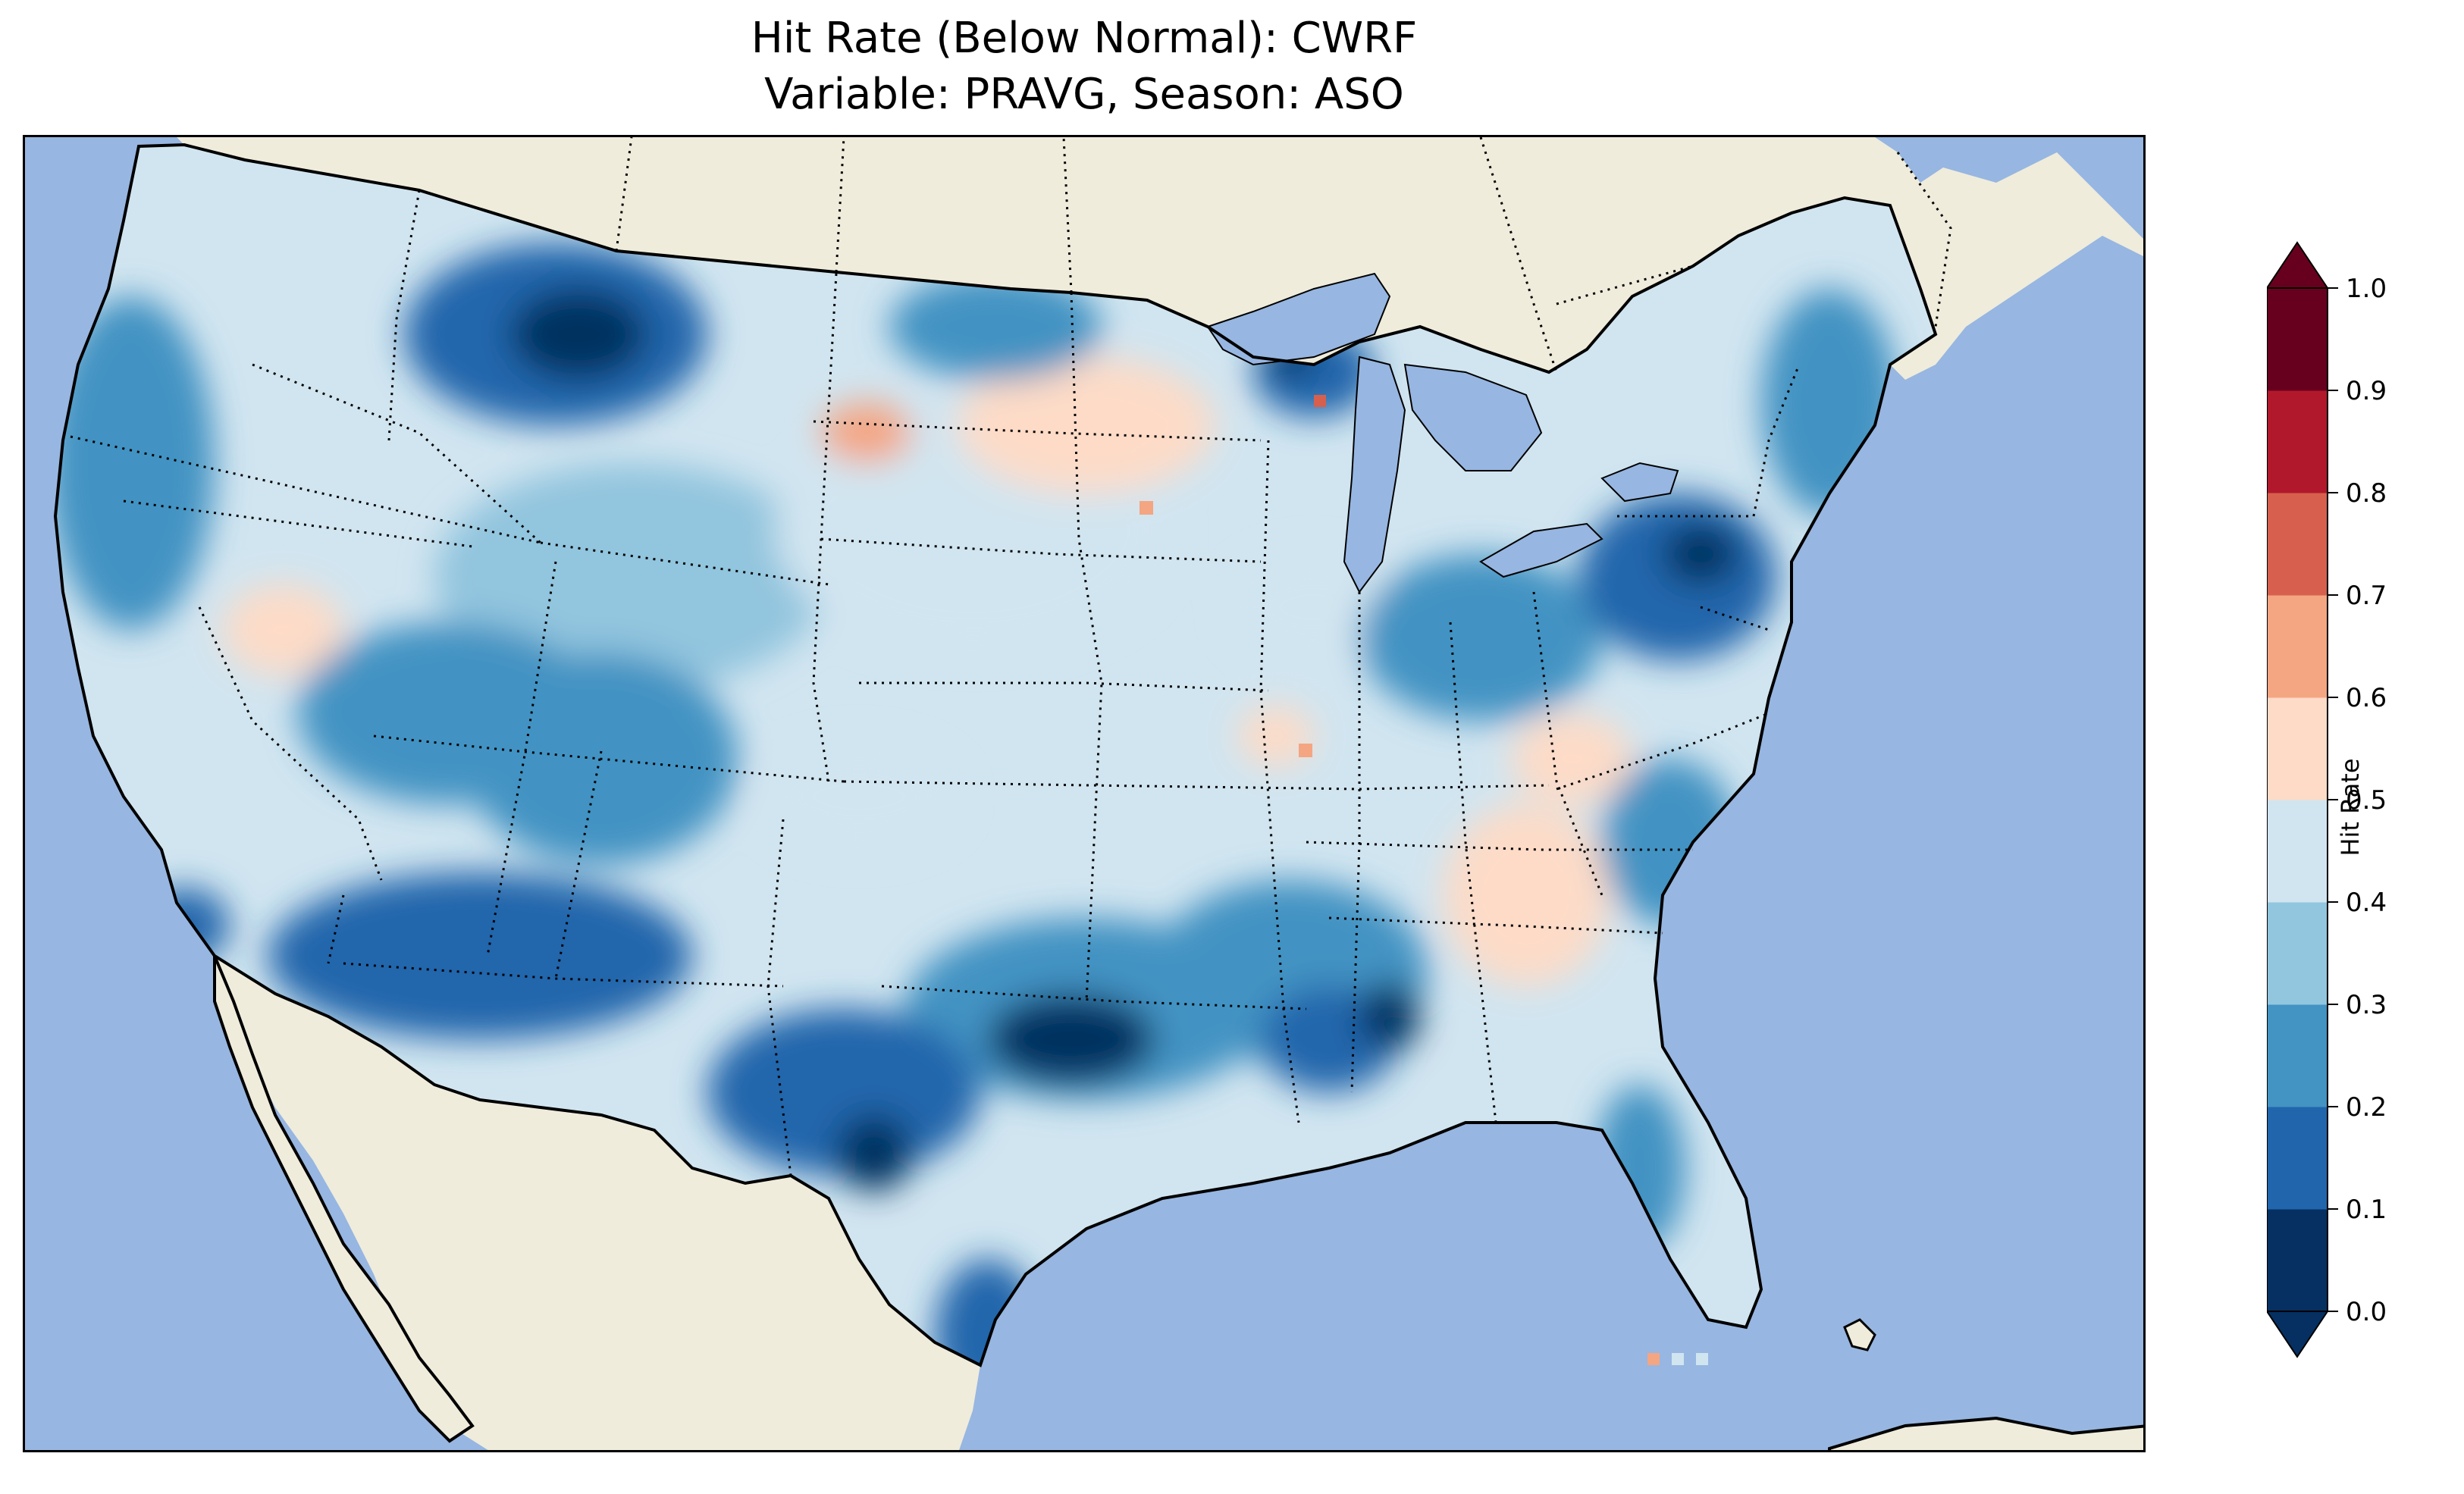  What do you see at coordinates (2367, 800) in the screenshot?
I see `colorbar-tick-label: 0.5` at bounding box center [2367, 800].